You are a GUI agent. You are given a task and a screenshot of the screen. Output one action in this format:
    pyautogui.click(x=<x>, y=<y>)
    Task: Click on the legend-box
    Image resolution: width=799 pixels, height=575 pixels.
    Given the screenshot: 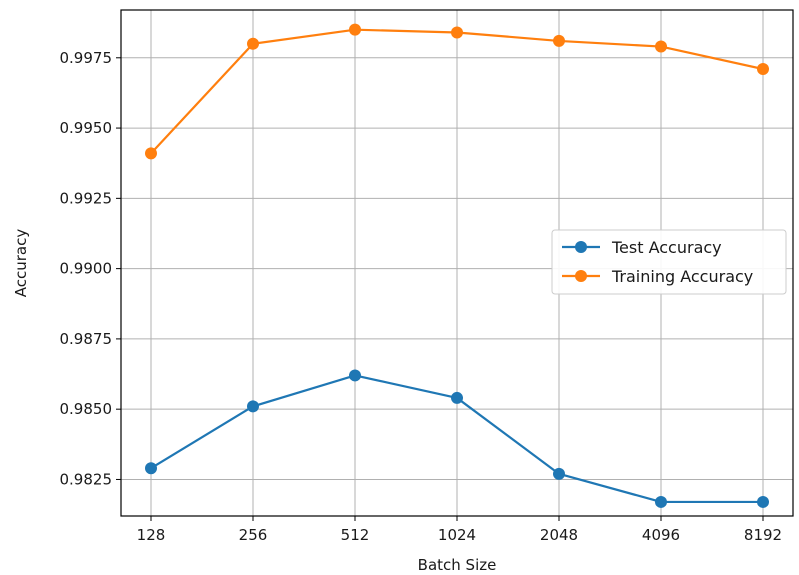 What is the action you would take?
    pyautogui.click(x=669, y=262)
    